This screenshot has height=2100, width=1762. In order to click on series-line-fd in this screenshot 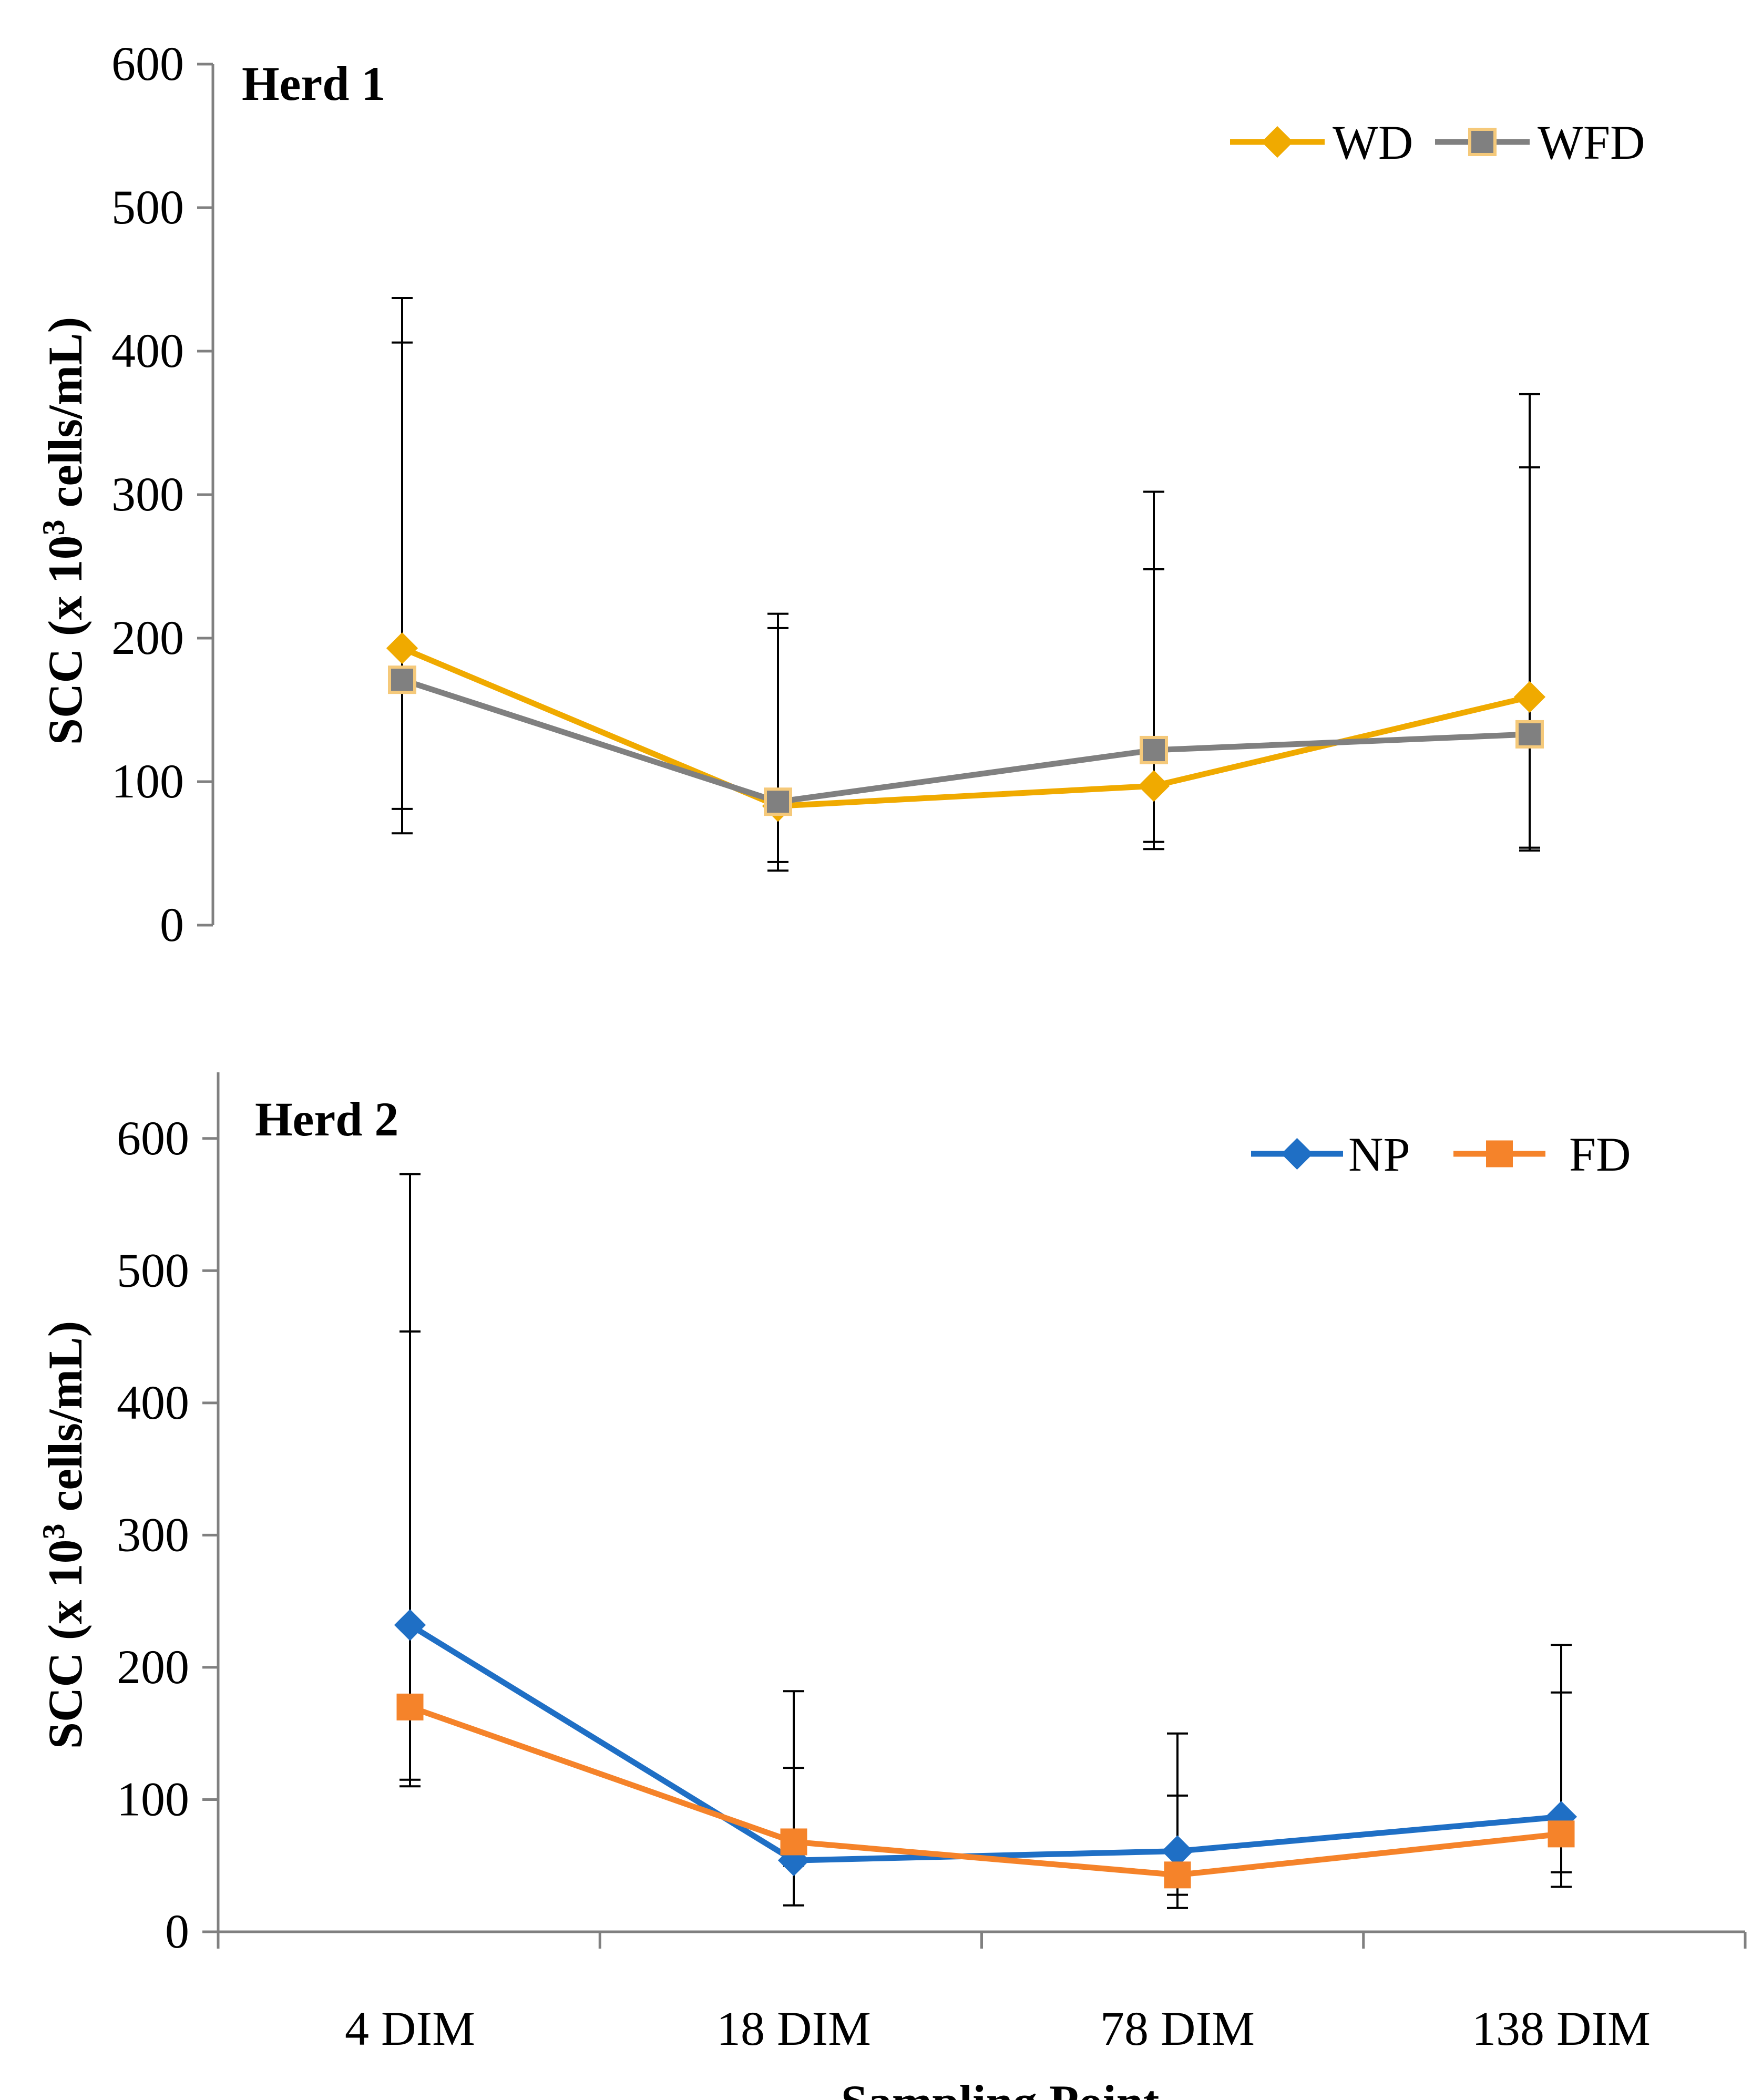, I will do `click(986, 1791)`.